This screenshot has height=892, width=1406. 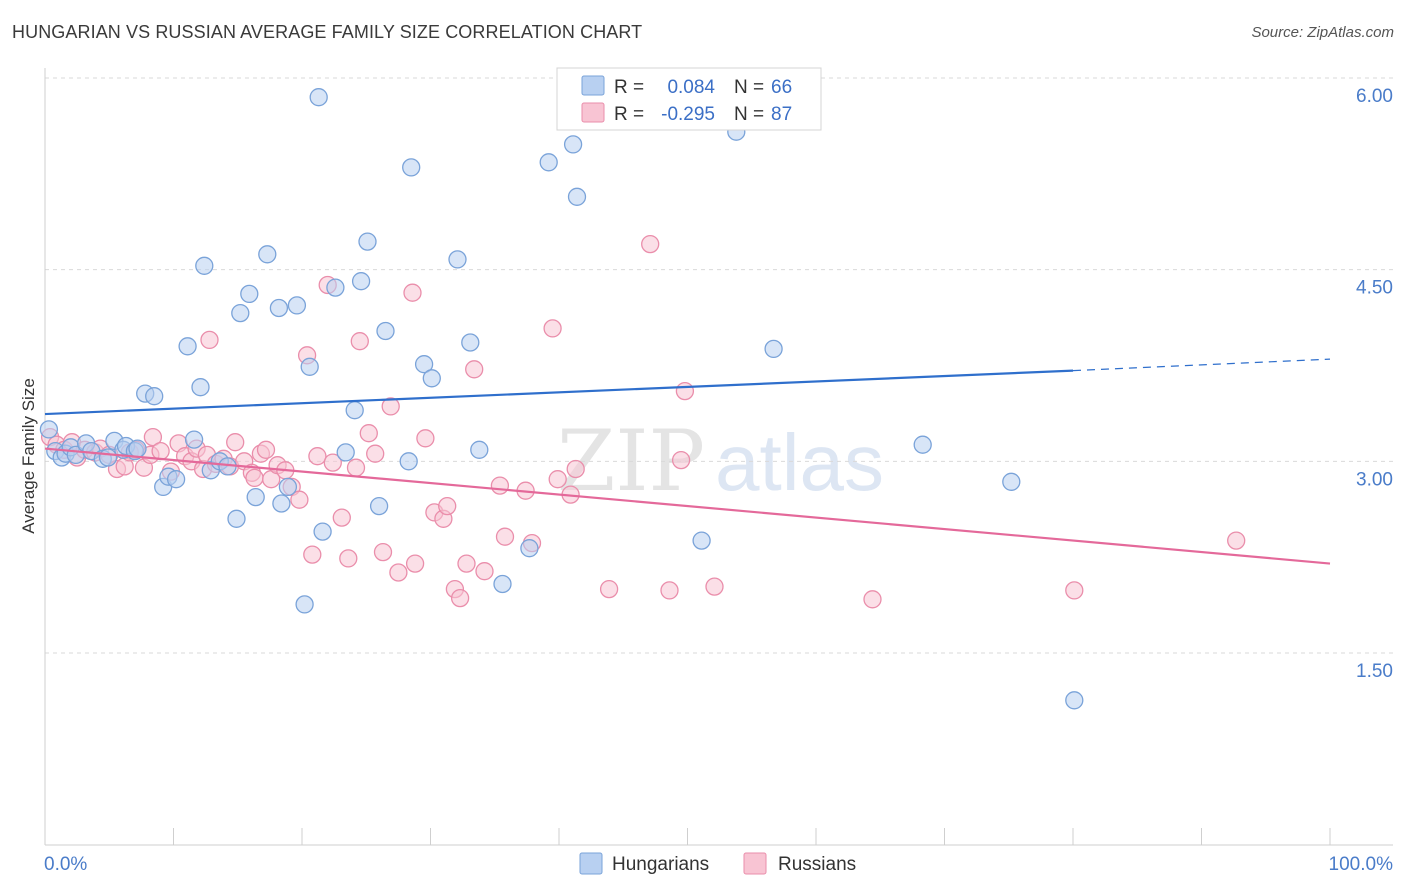 What do you see at coordinates (1374, 671) in the screenshot?
I see `y-tick-label-0: 1.50` at bounding box center [1374, 671].